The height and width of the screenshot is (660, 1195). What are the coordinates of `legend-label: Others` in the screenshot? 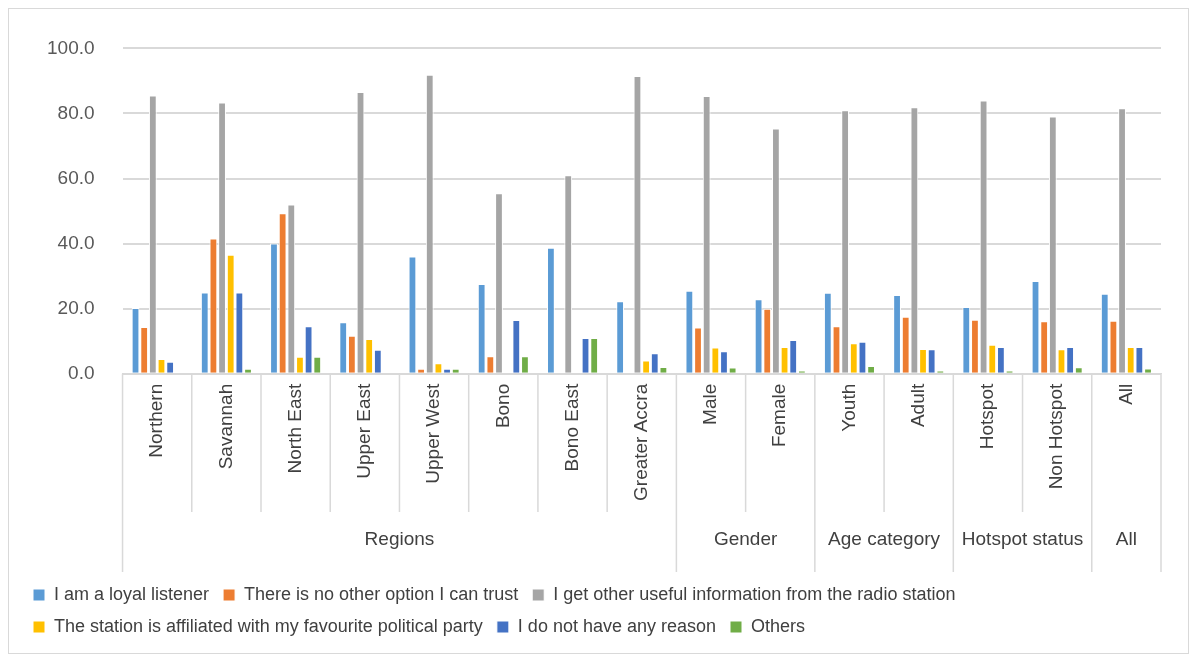 It's located at (778, 625).